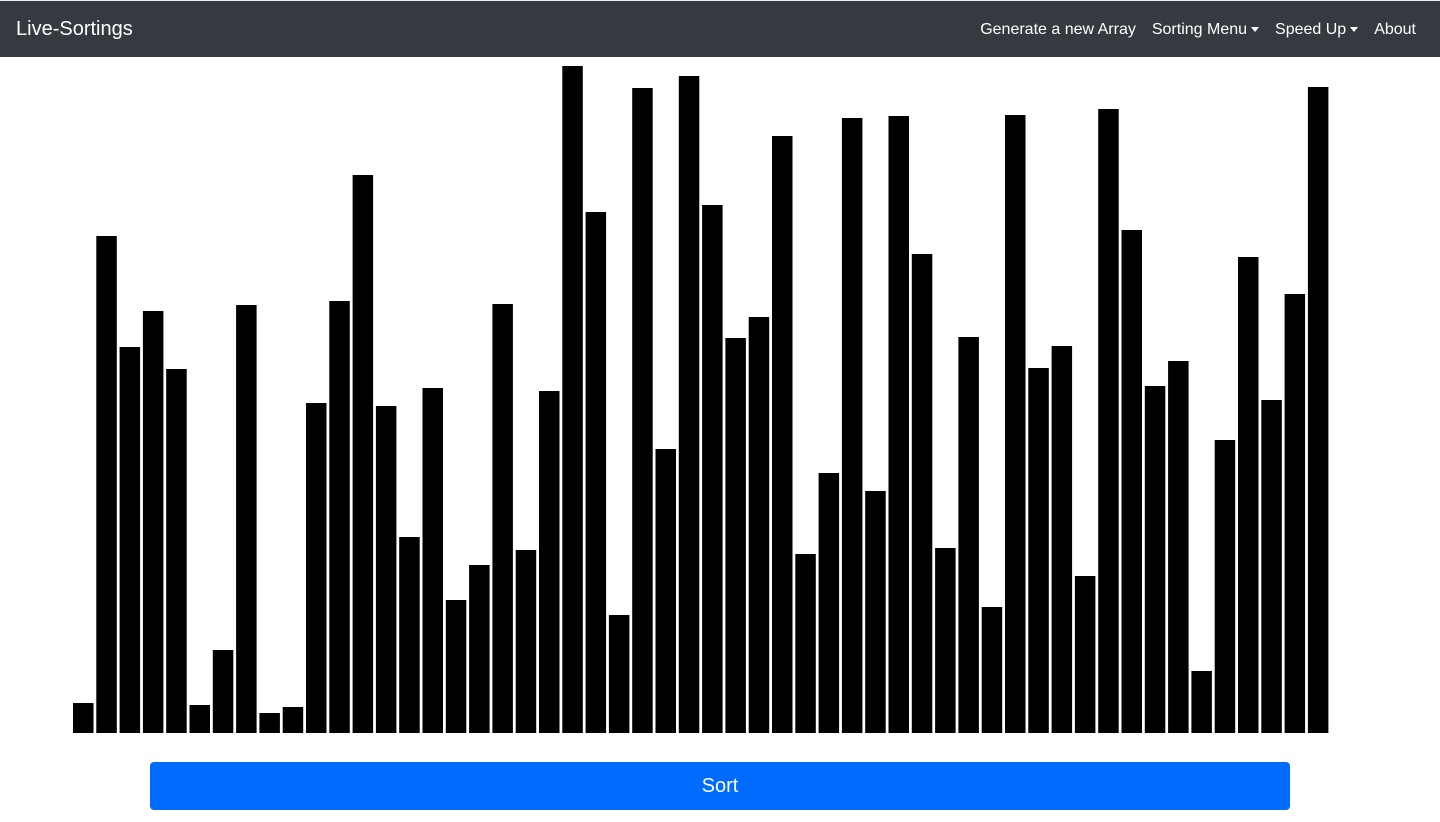 The width and height of the screenshot is (1440, 822). What do you see at coordinates (74, 29) in the screenshot?
I see `brand-title: Live-Sortings` at bounding box center [74, 29].